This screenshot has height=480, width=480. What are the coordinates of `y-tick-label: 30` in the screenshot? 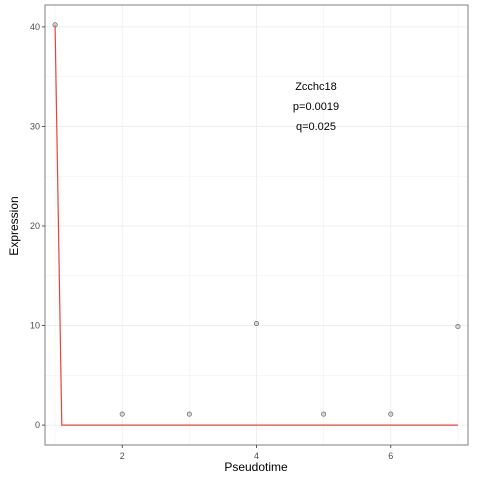 It's located at (35, 126).